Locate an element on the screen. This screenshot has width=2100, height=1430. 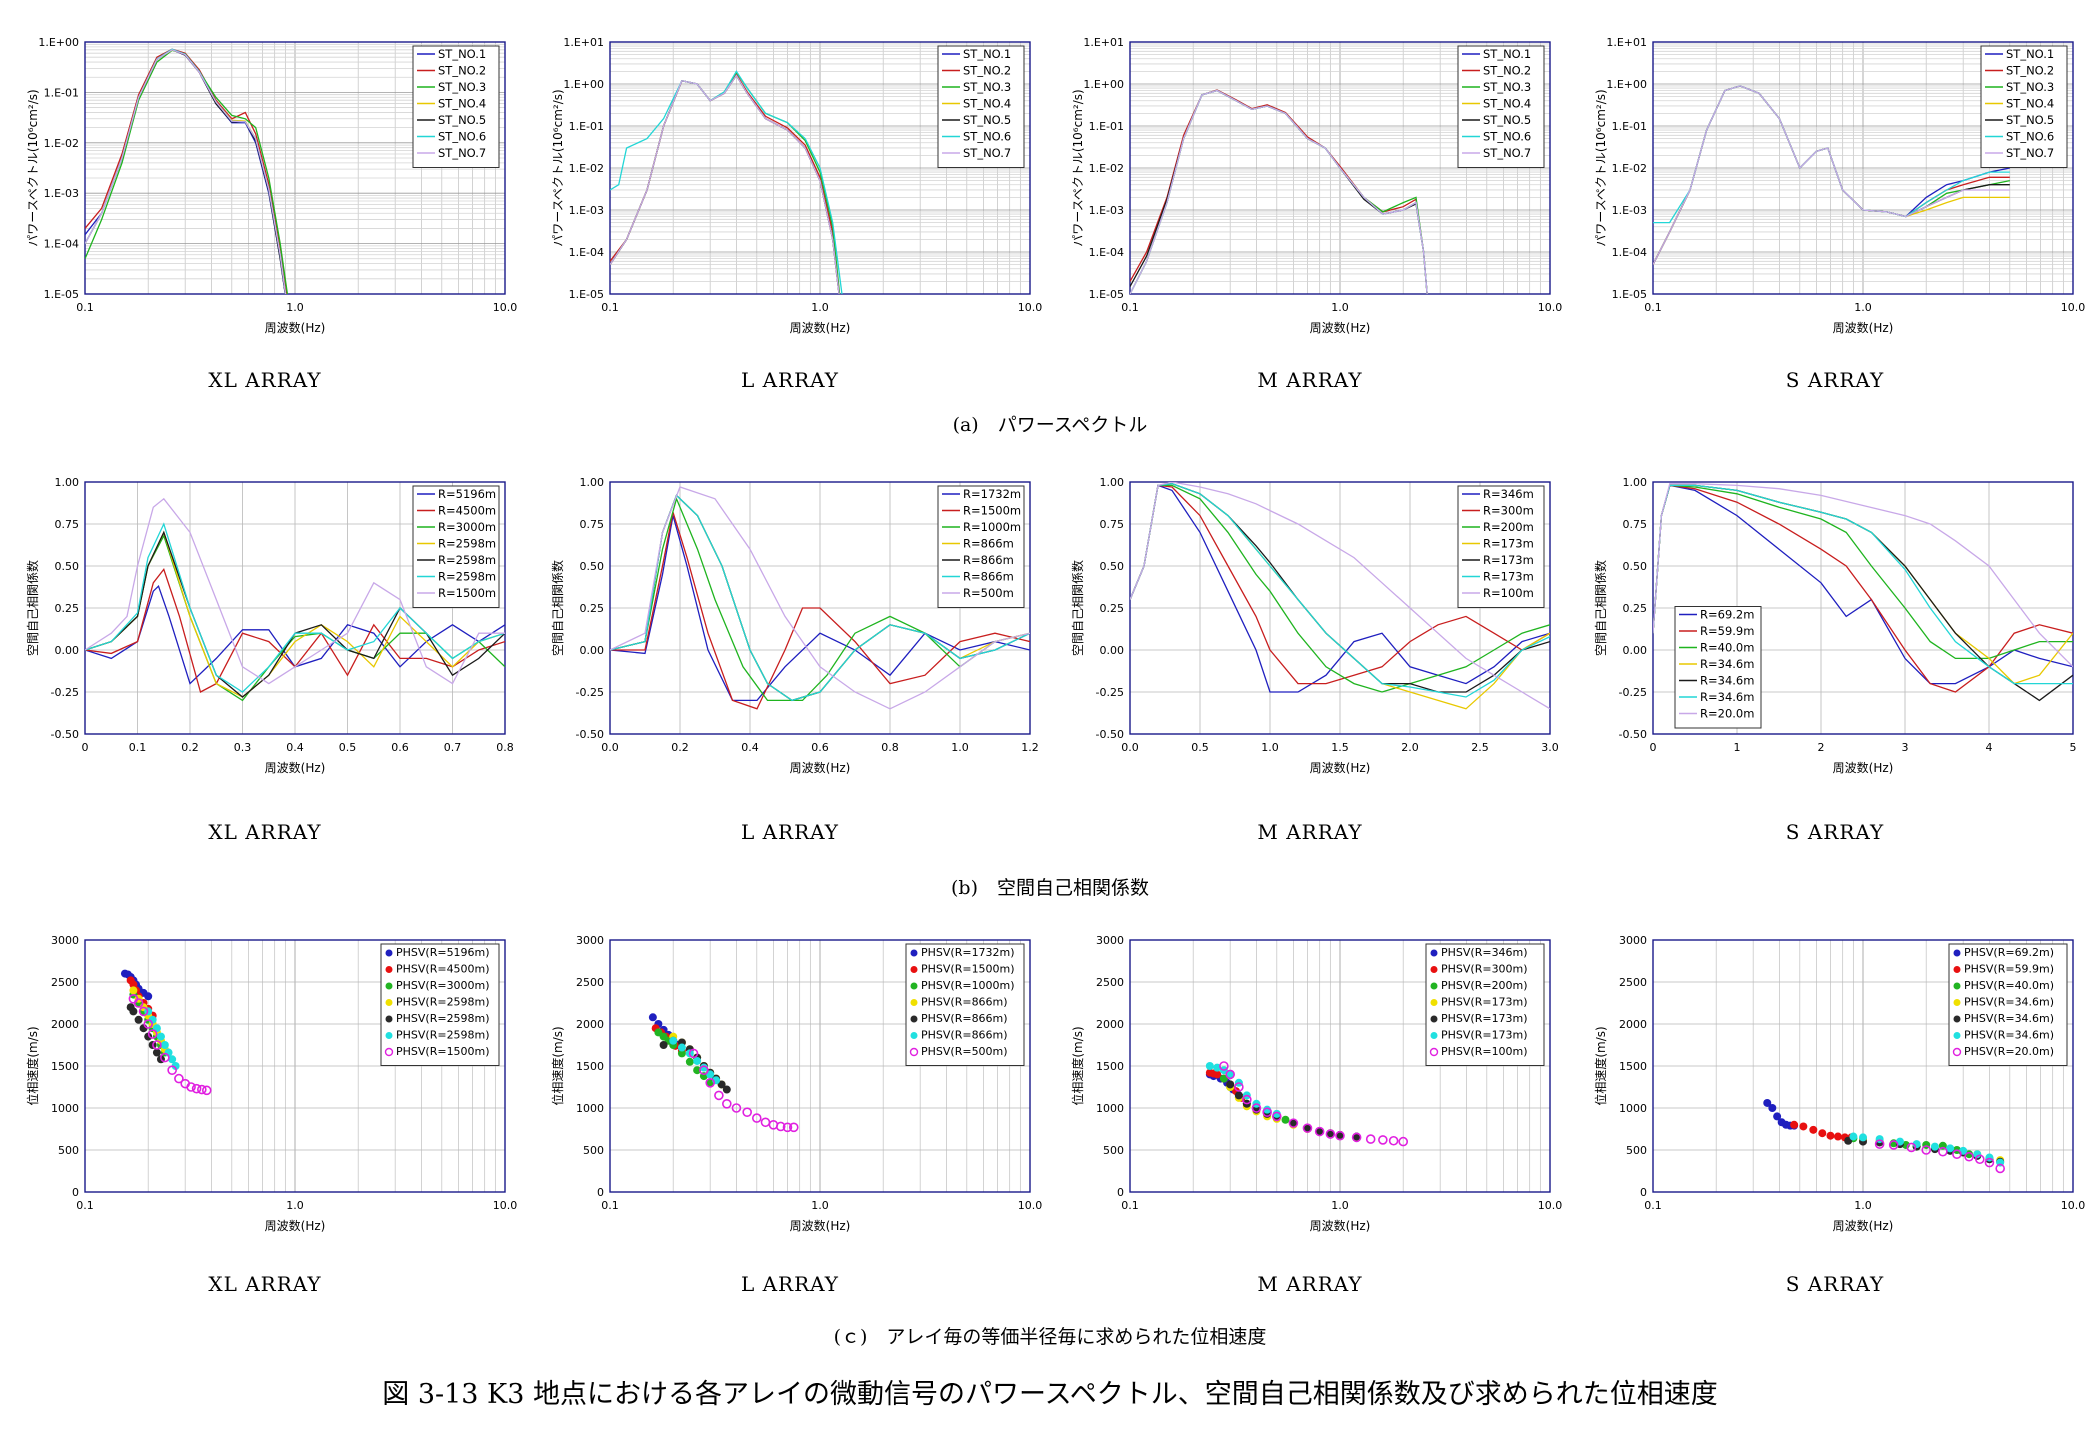
y-tick-label: 0.50 is located at coordinates (1112, 566).